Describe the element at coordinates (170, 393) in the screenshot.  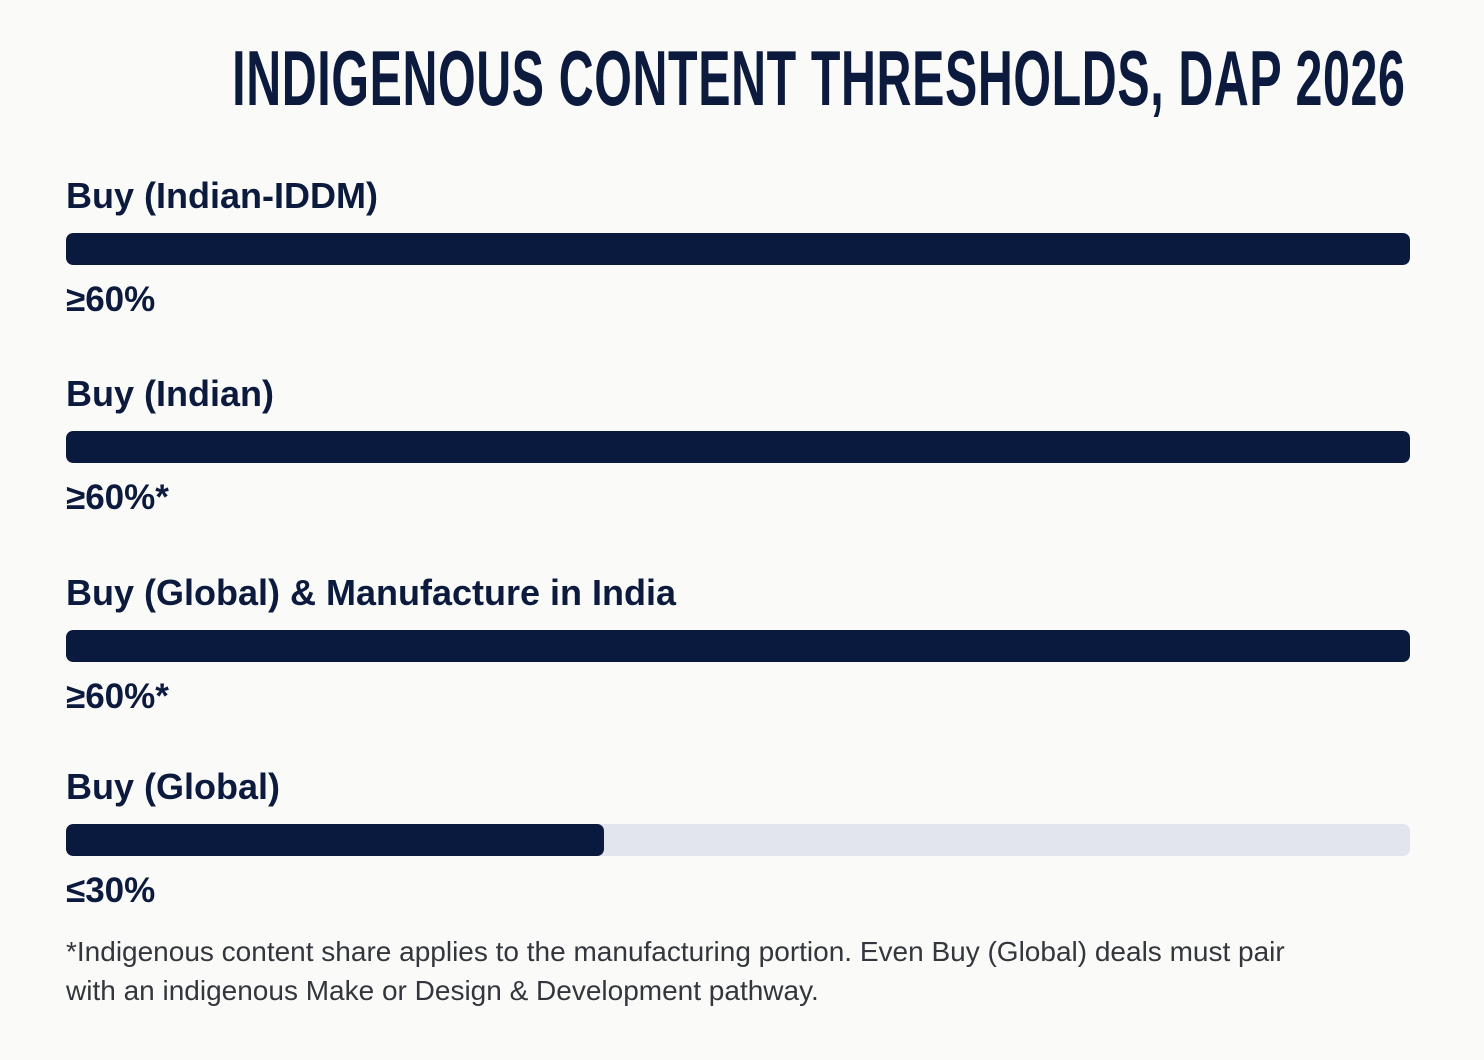
I see `bar-category-label: Buy (Indian)` at that location.